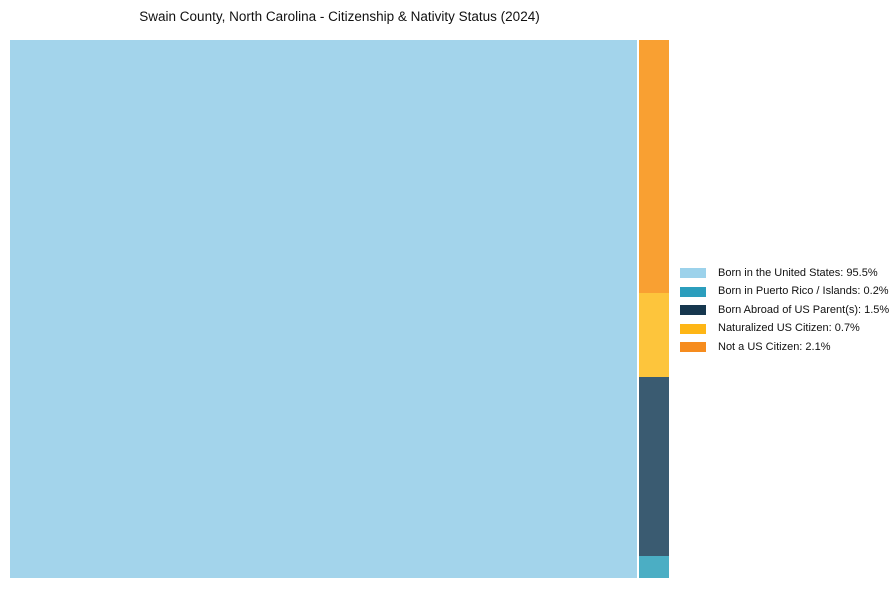 This screenshot has width=889, height=590. I want to click on legend-item: Not a US Citizen: 2.1%, so click(784, 347).